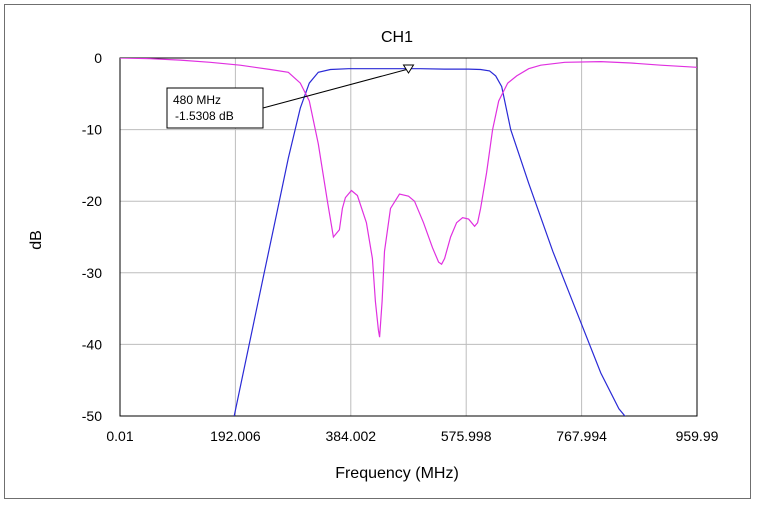  What do you see at coordinates (36, 240) in the screenshot?
I see `y-axis-label: dB` at bounding box center [36, 240].